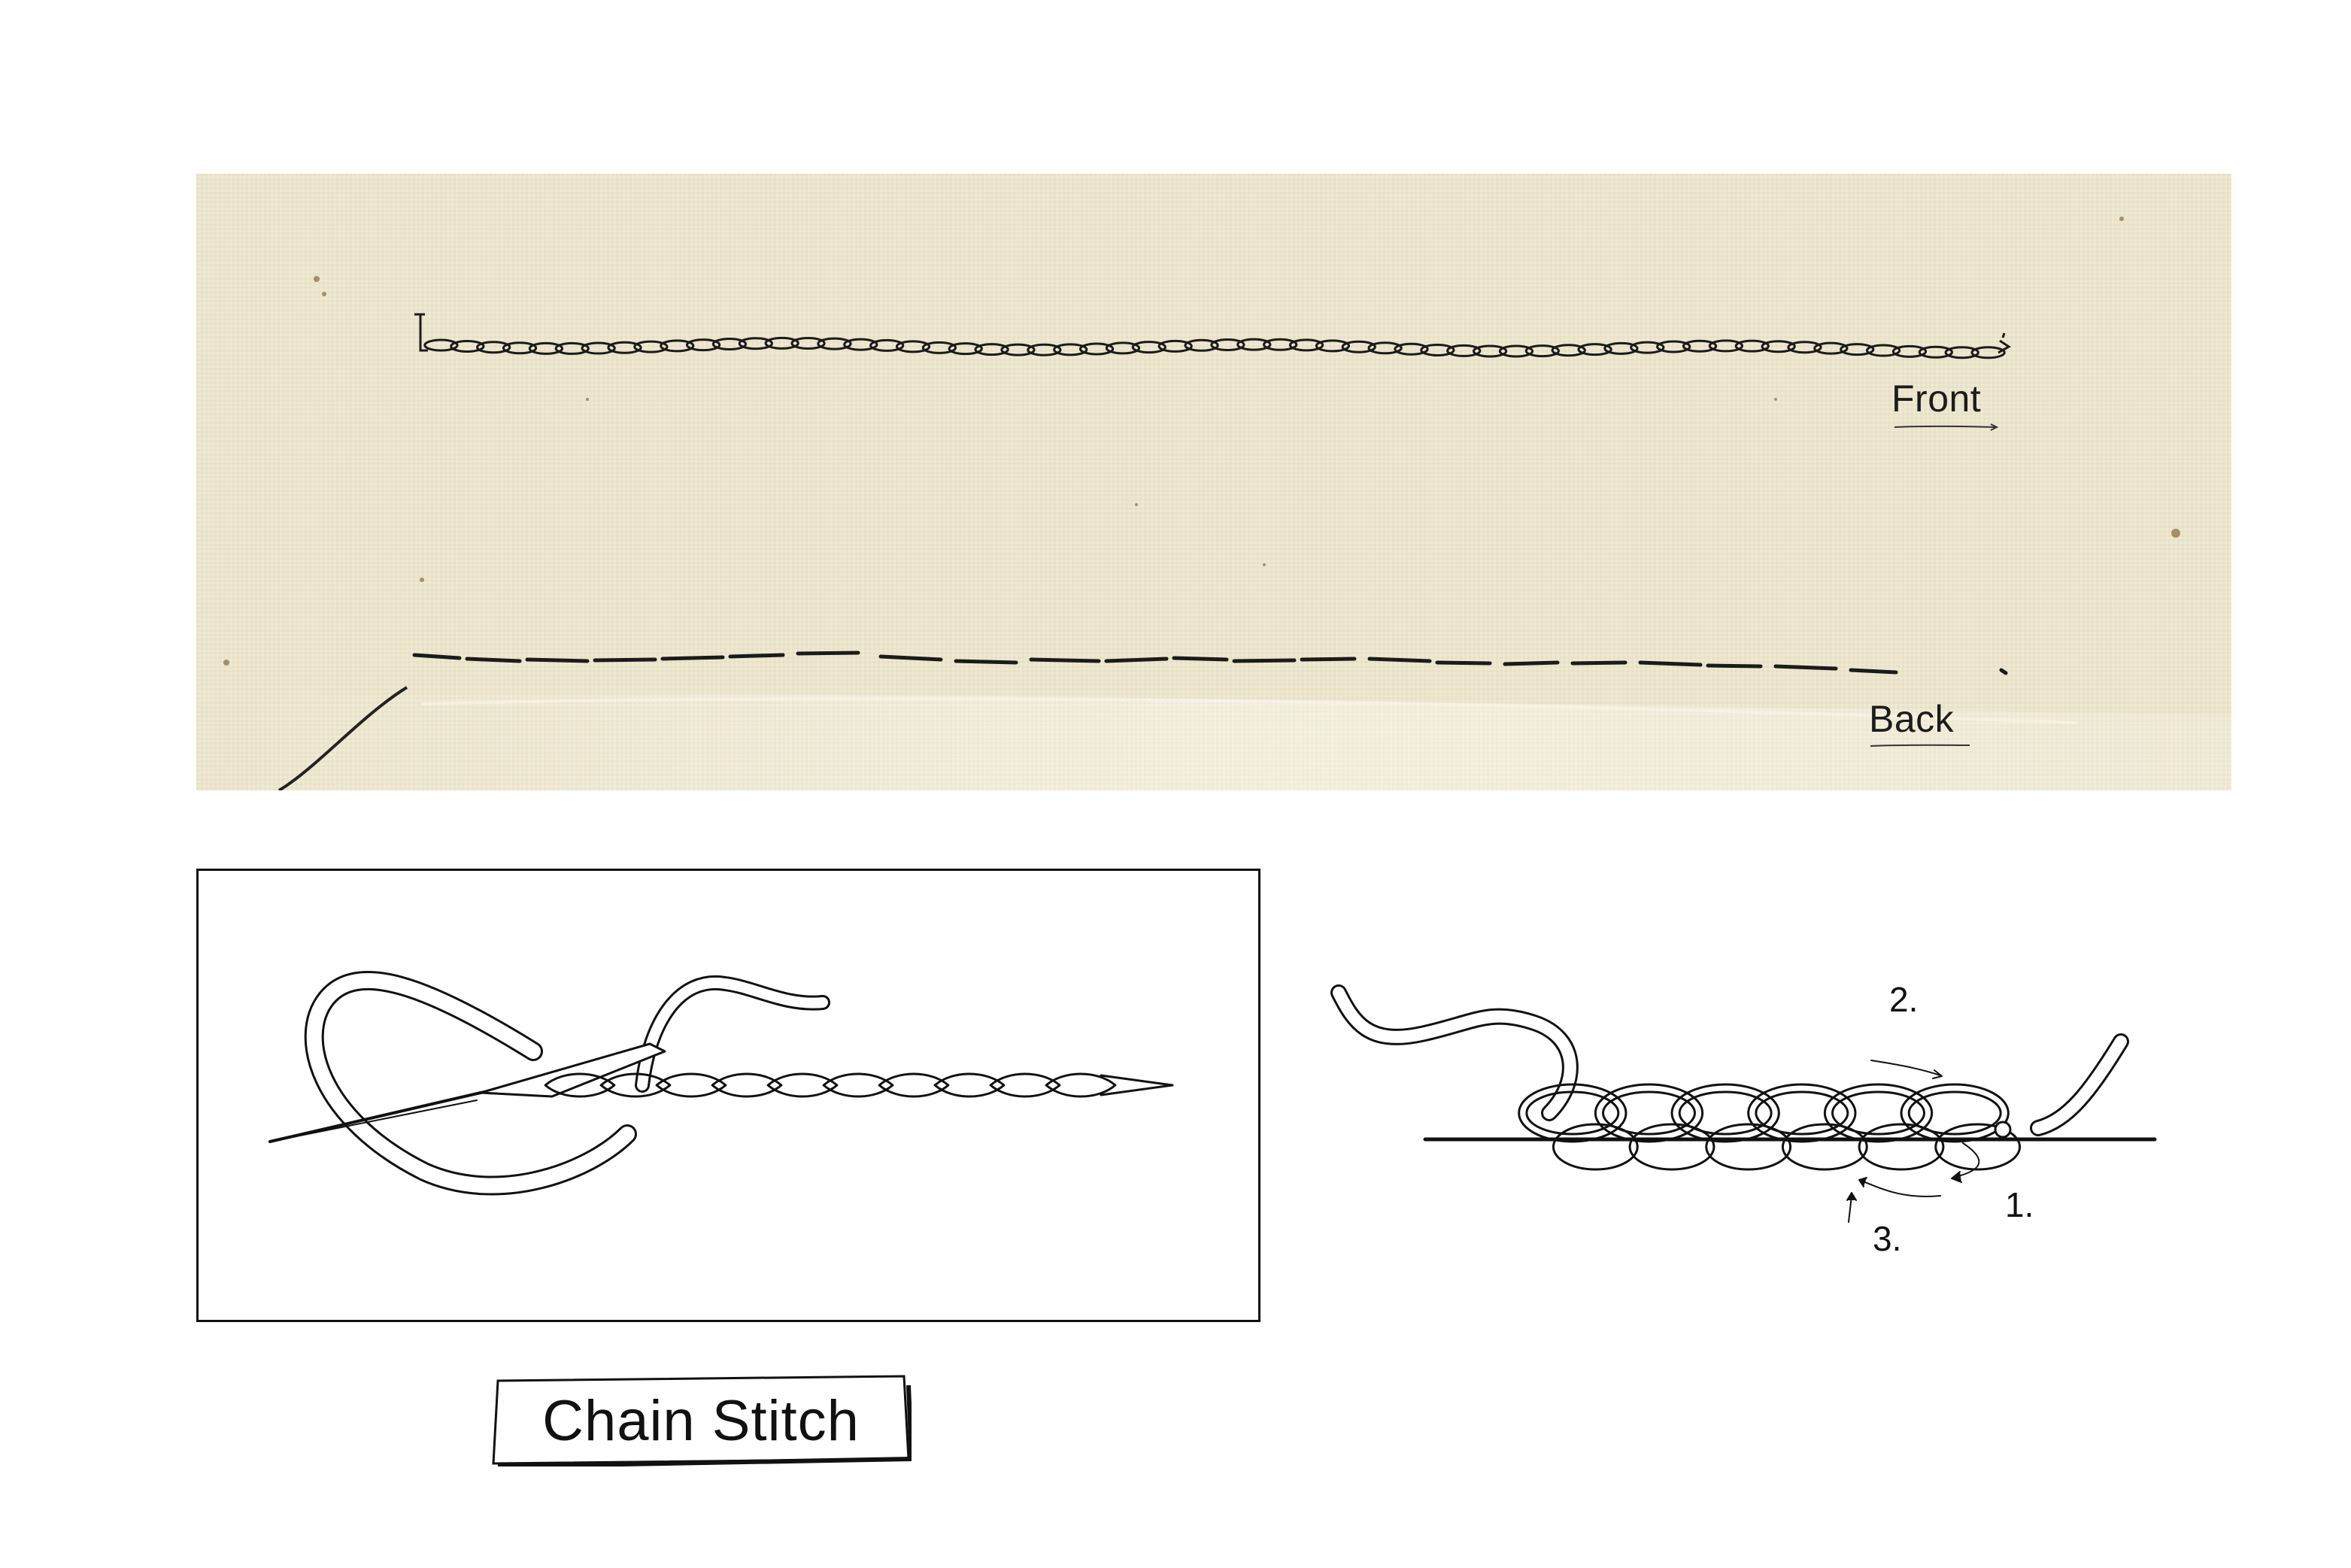 The width and height of the screenshot is (2351, 1568). I want to click on steps-diagram: 1. 2. 3., so click(1745, 1128).